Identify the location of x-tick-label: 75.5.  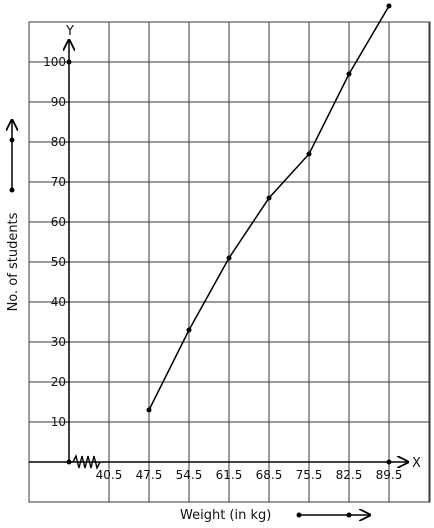
(309, 475).